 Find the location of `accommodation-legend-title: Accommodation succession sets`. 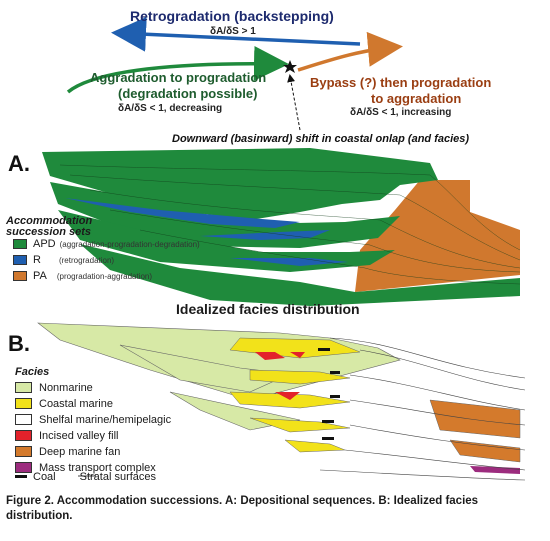

accommodation-legend-title: Accommodation succession sets is located at coordinates (49, 227).